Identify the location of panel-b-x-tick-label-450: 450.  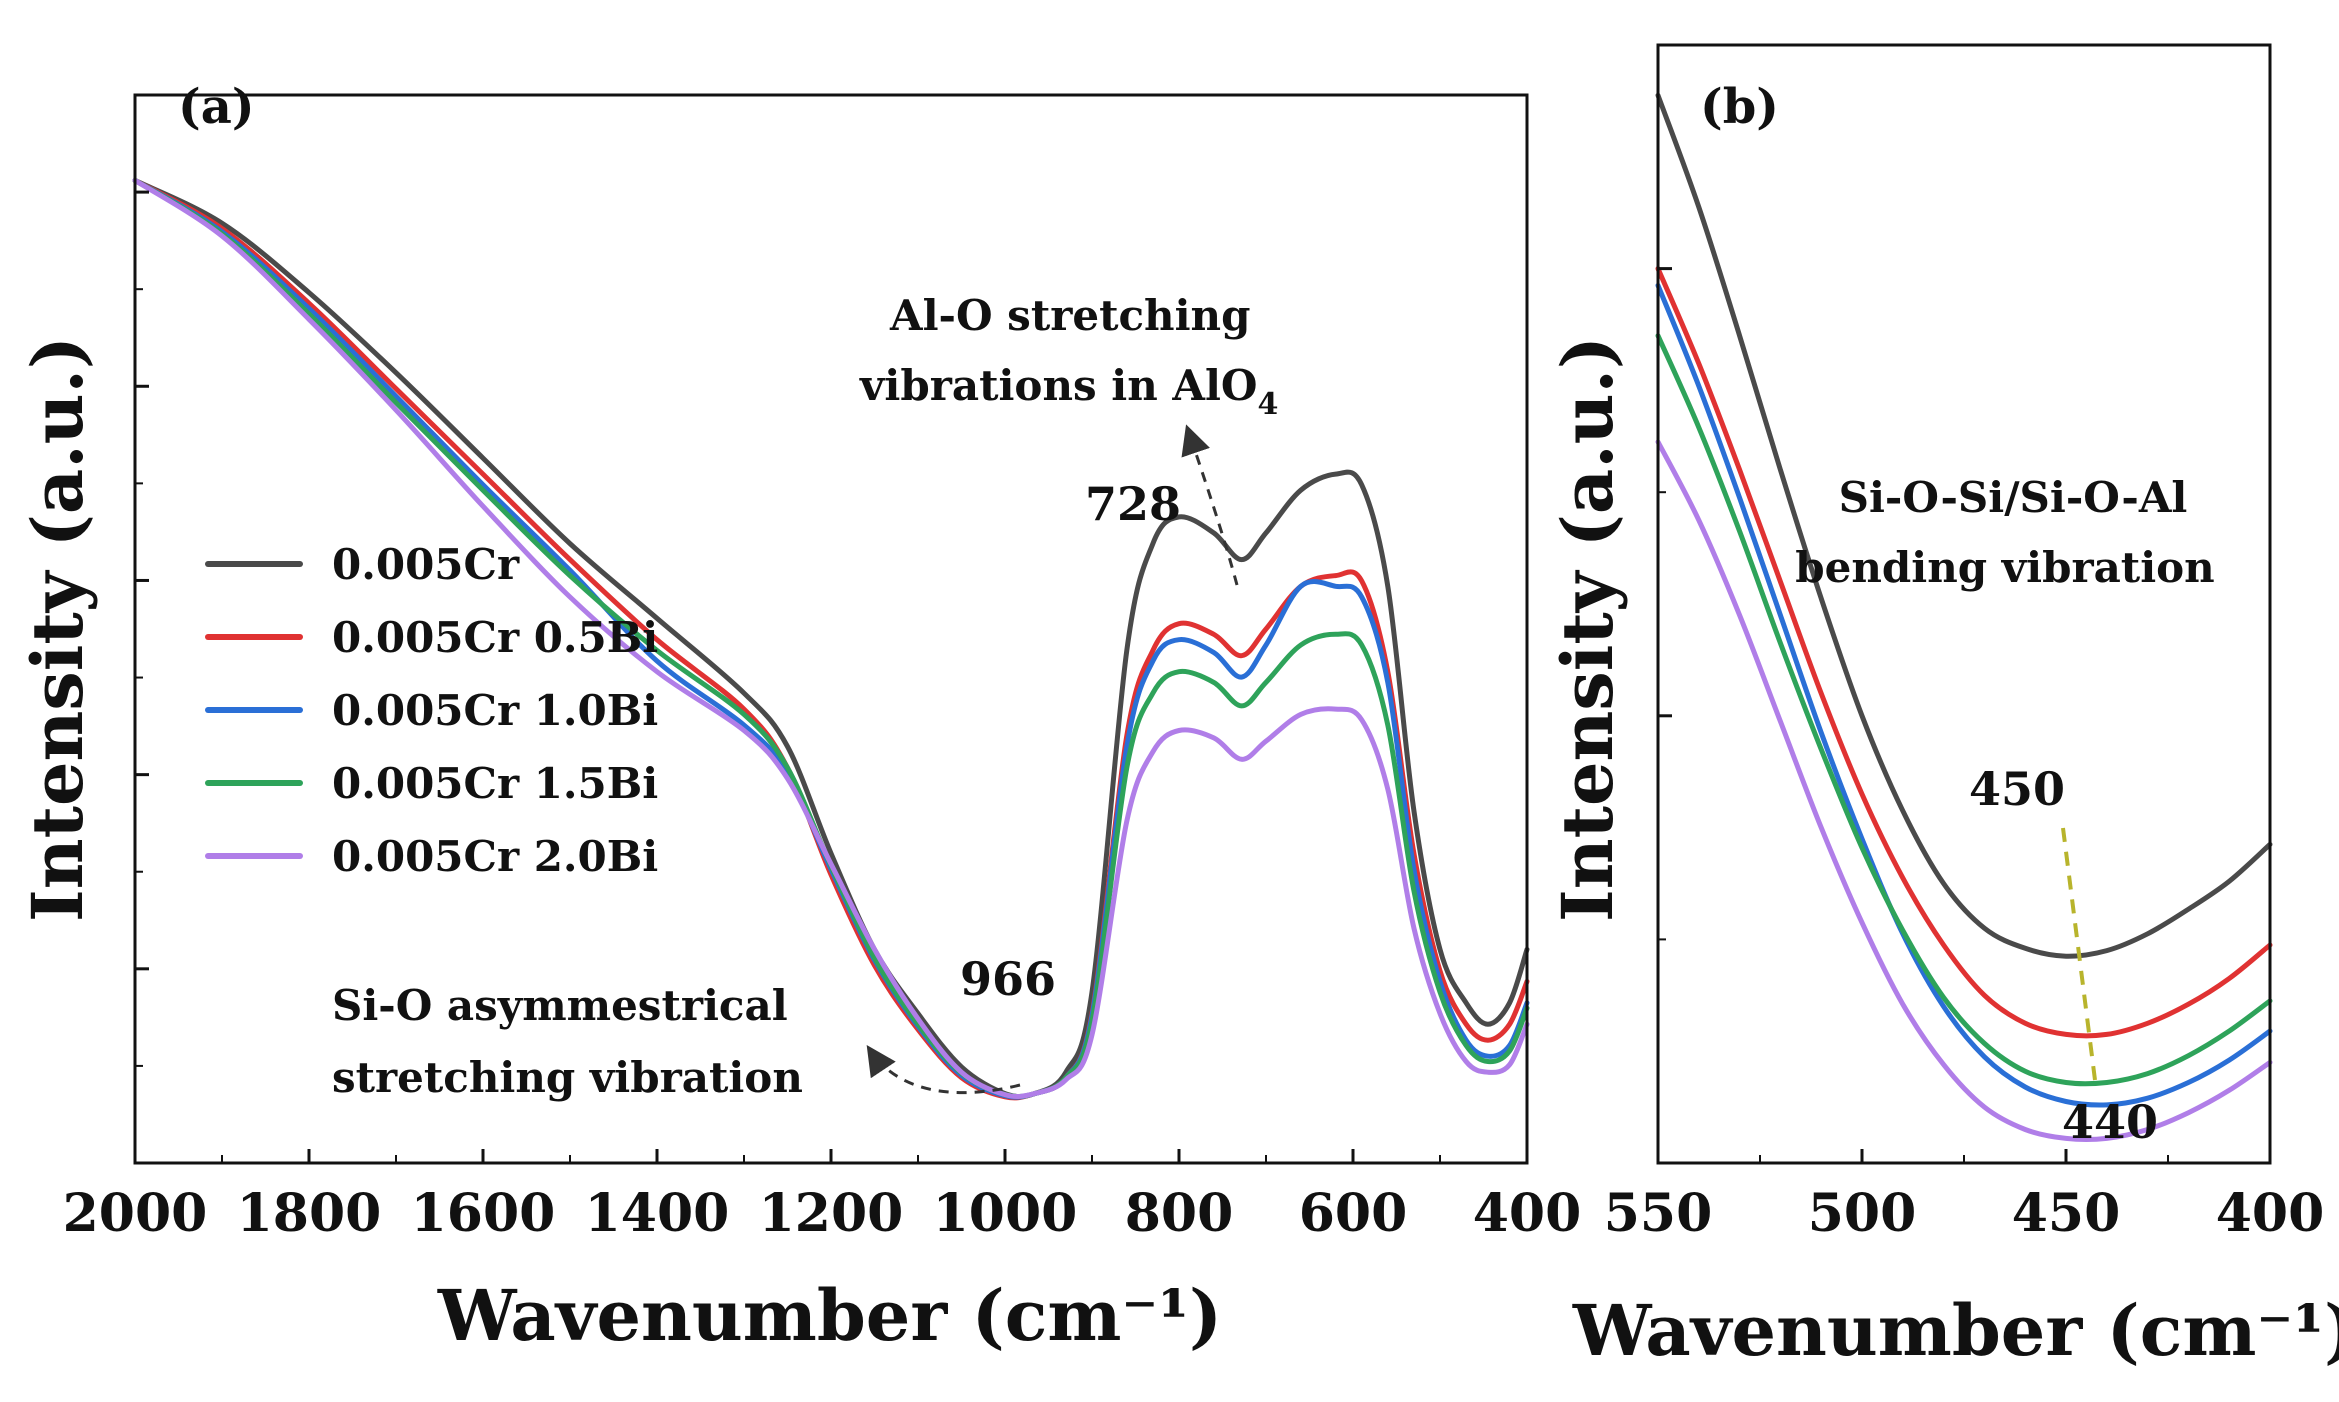
(2066, 1213).